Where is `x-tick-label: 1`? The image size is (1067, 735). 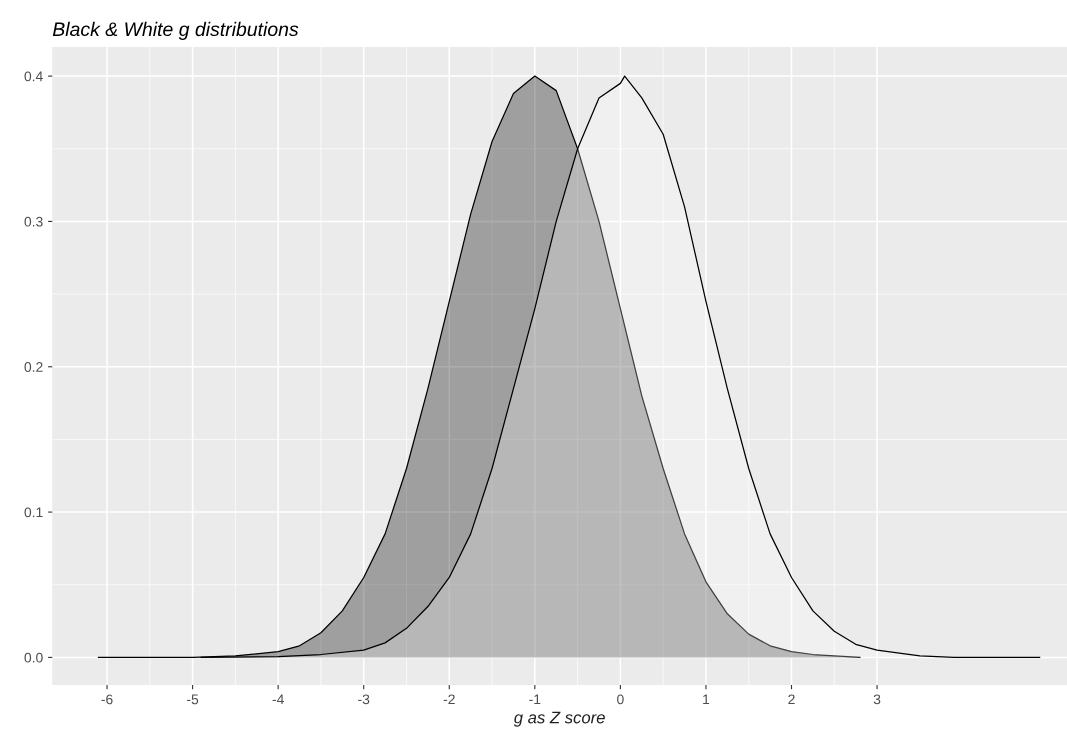 x-tick-label: 1 is located at coordinates (706, 699).